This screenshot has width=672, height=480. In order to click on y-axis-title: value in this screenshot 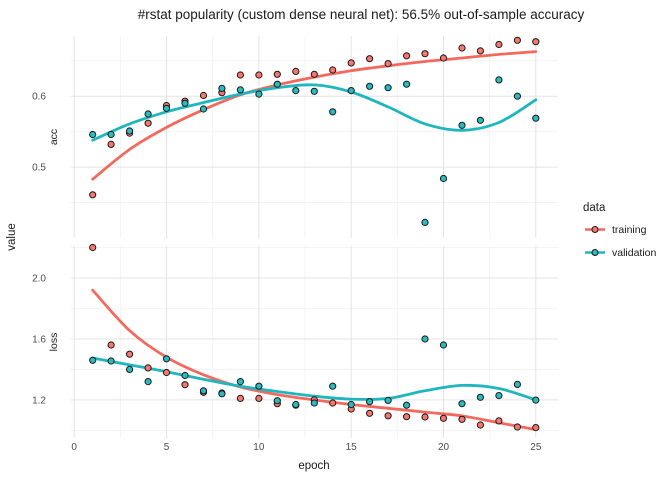, I will do `click(12, 237)`.